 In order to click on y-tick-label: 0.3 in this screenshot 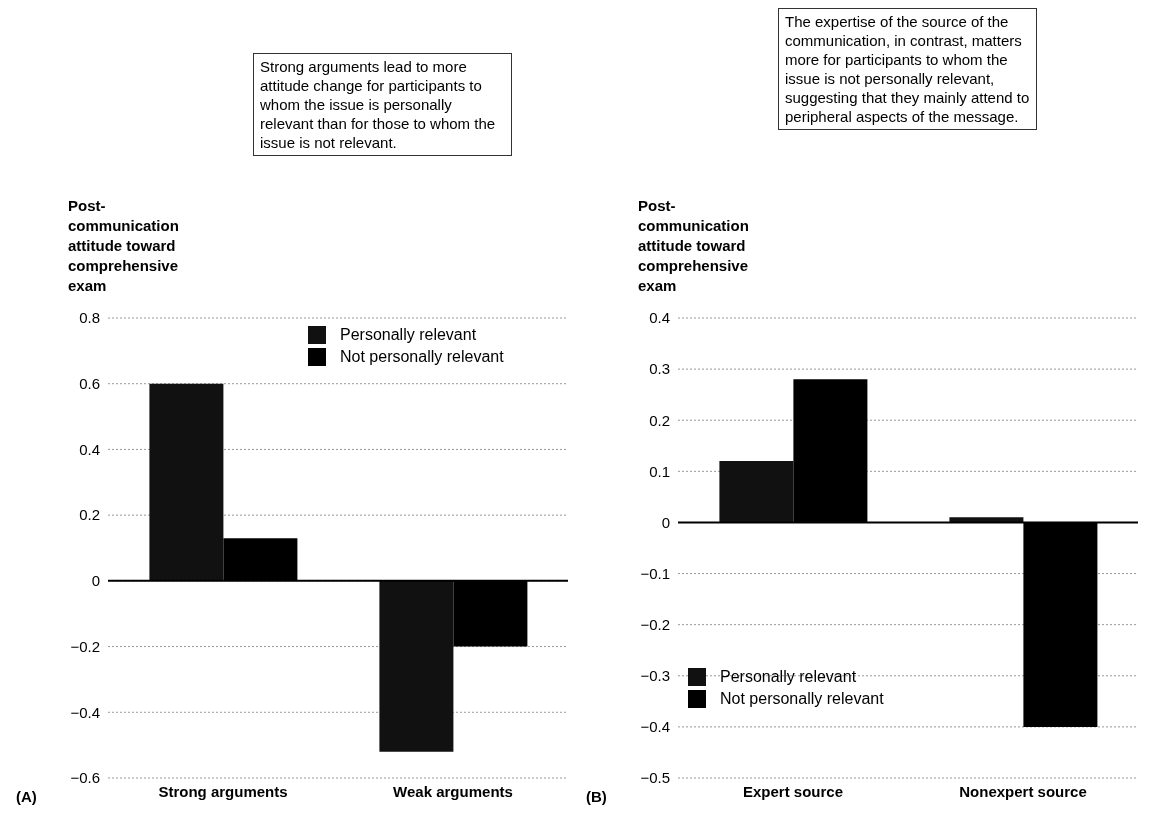, I will do `click(659, 369)`.